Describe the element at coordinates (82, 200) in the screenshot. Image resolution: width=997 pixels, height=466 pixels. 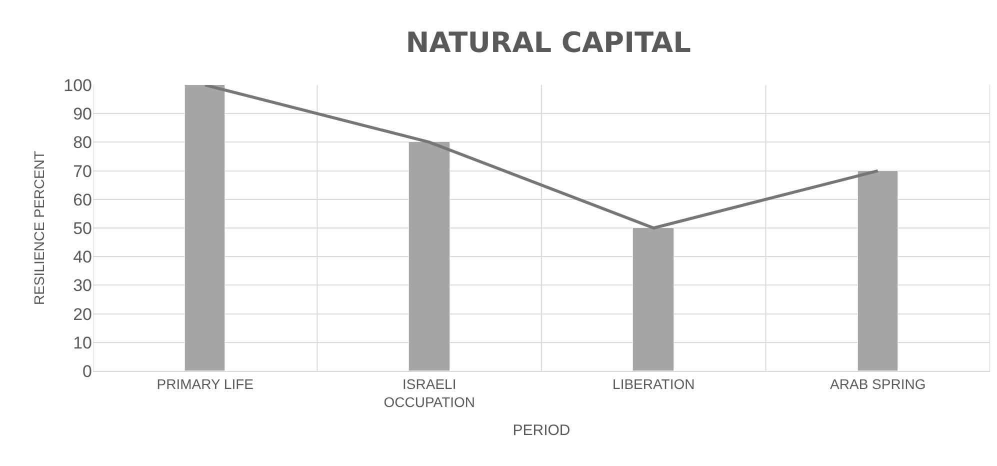
I see `y-tick-label: 60` at that location.